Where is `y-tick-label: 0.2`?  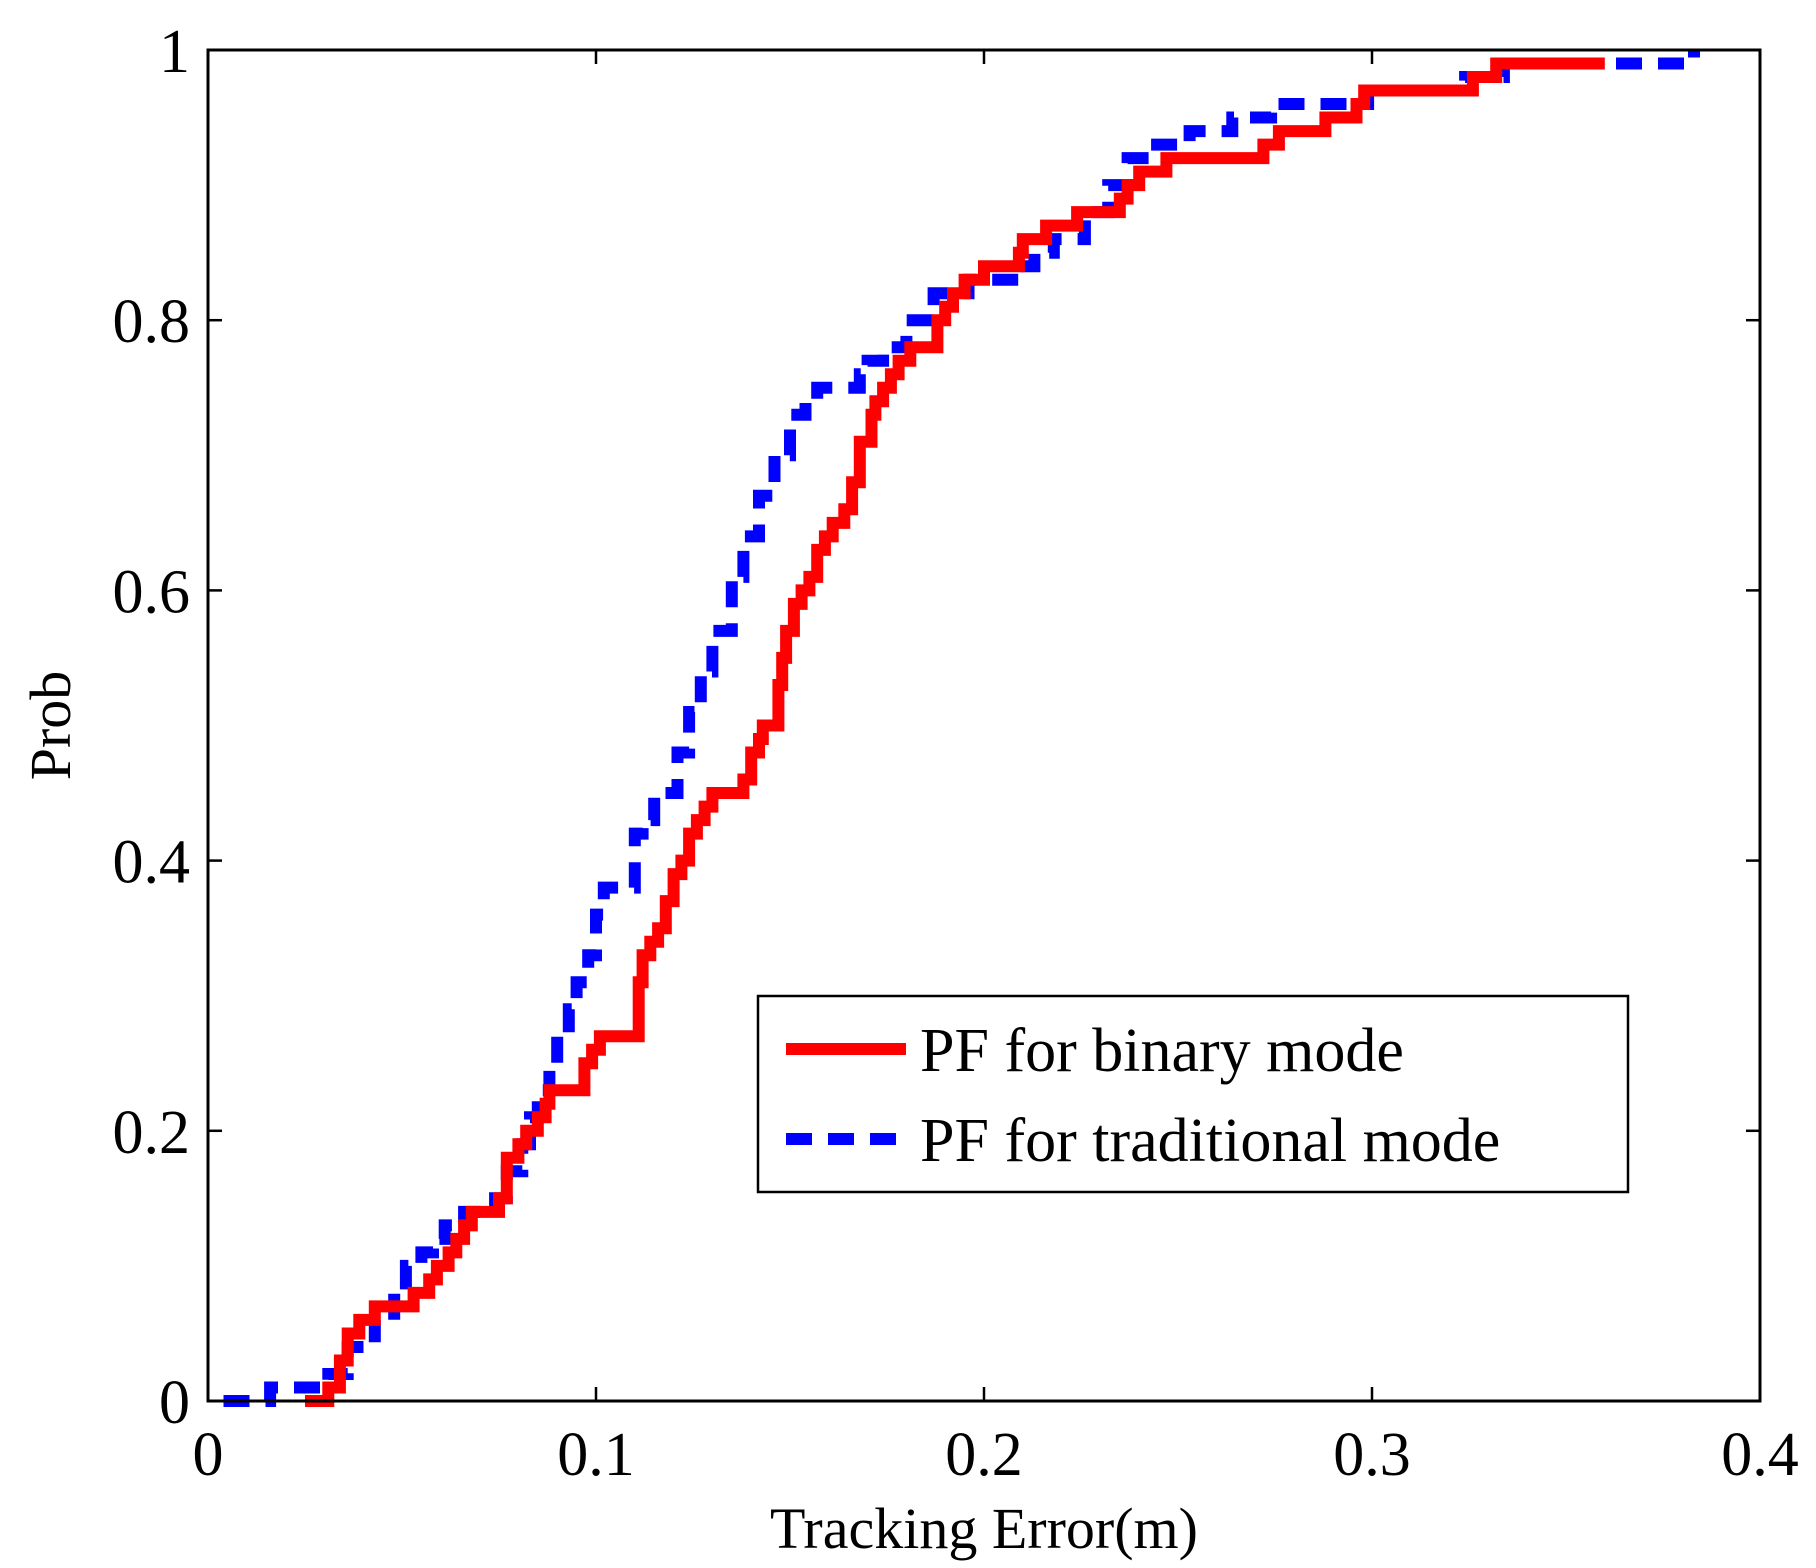
y-tick-label: 0.2 is located at coordinates (152, 1133).